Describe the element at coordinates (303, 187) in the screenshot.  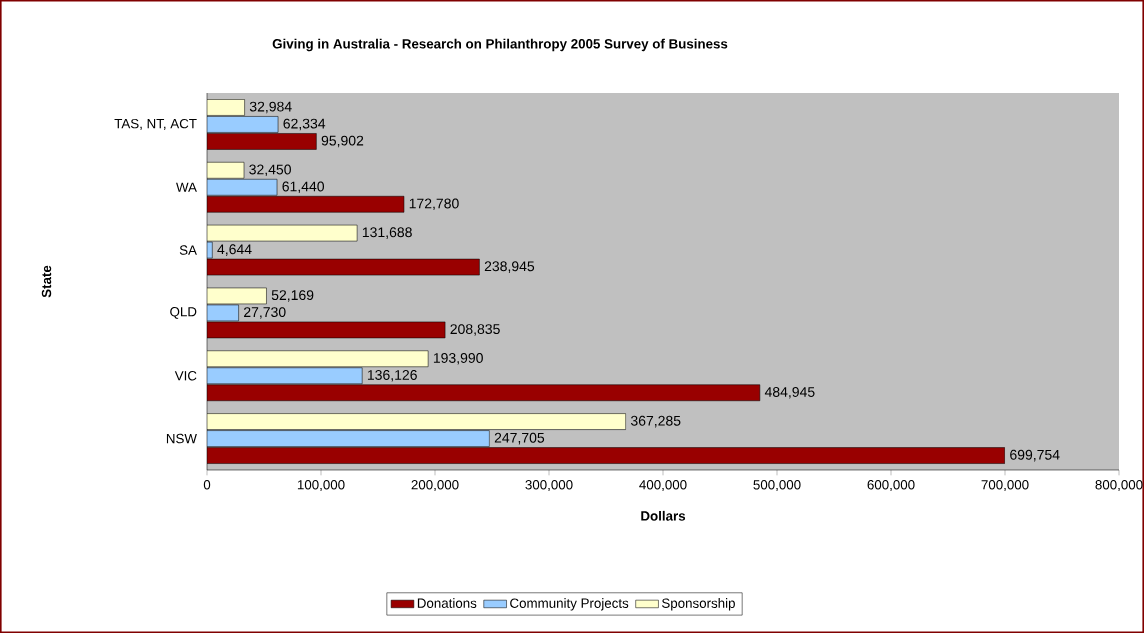
I see `data-label: 61,440` at that location.